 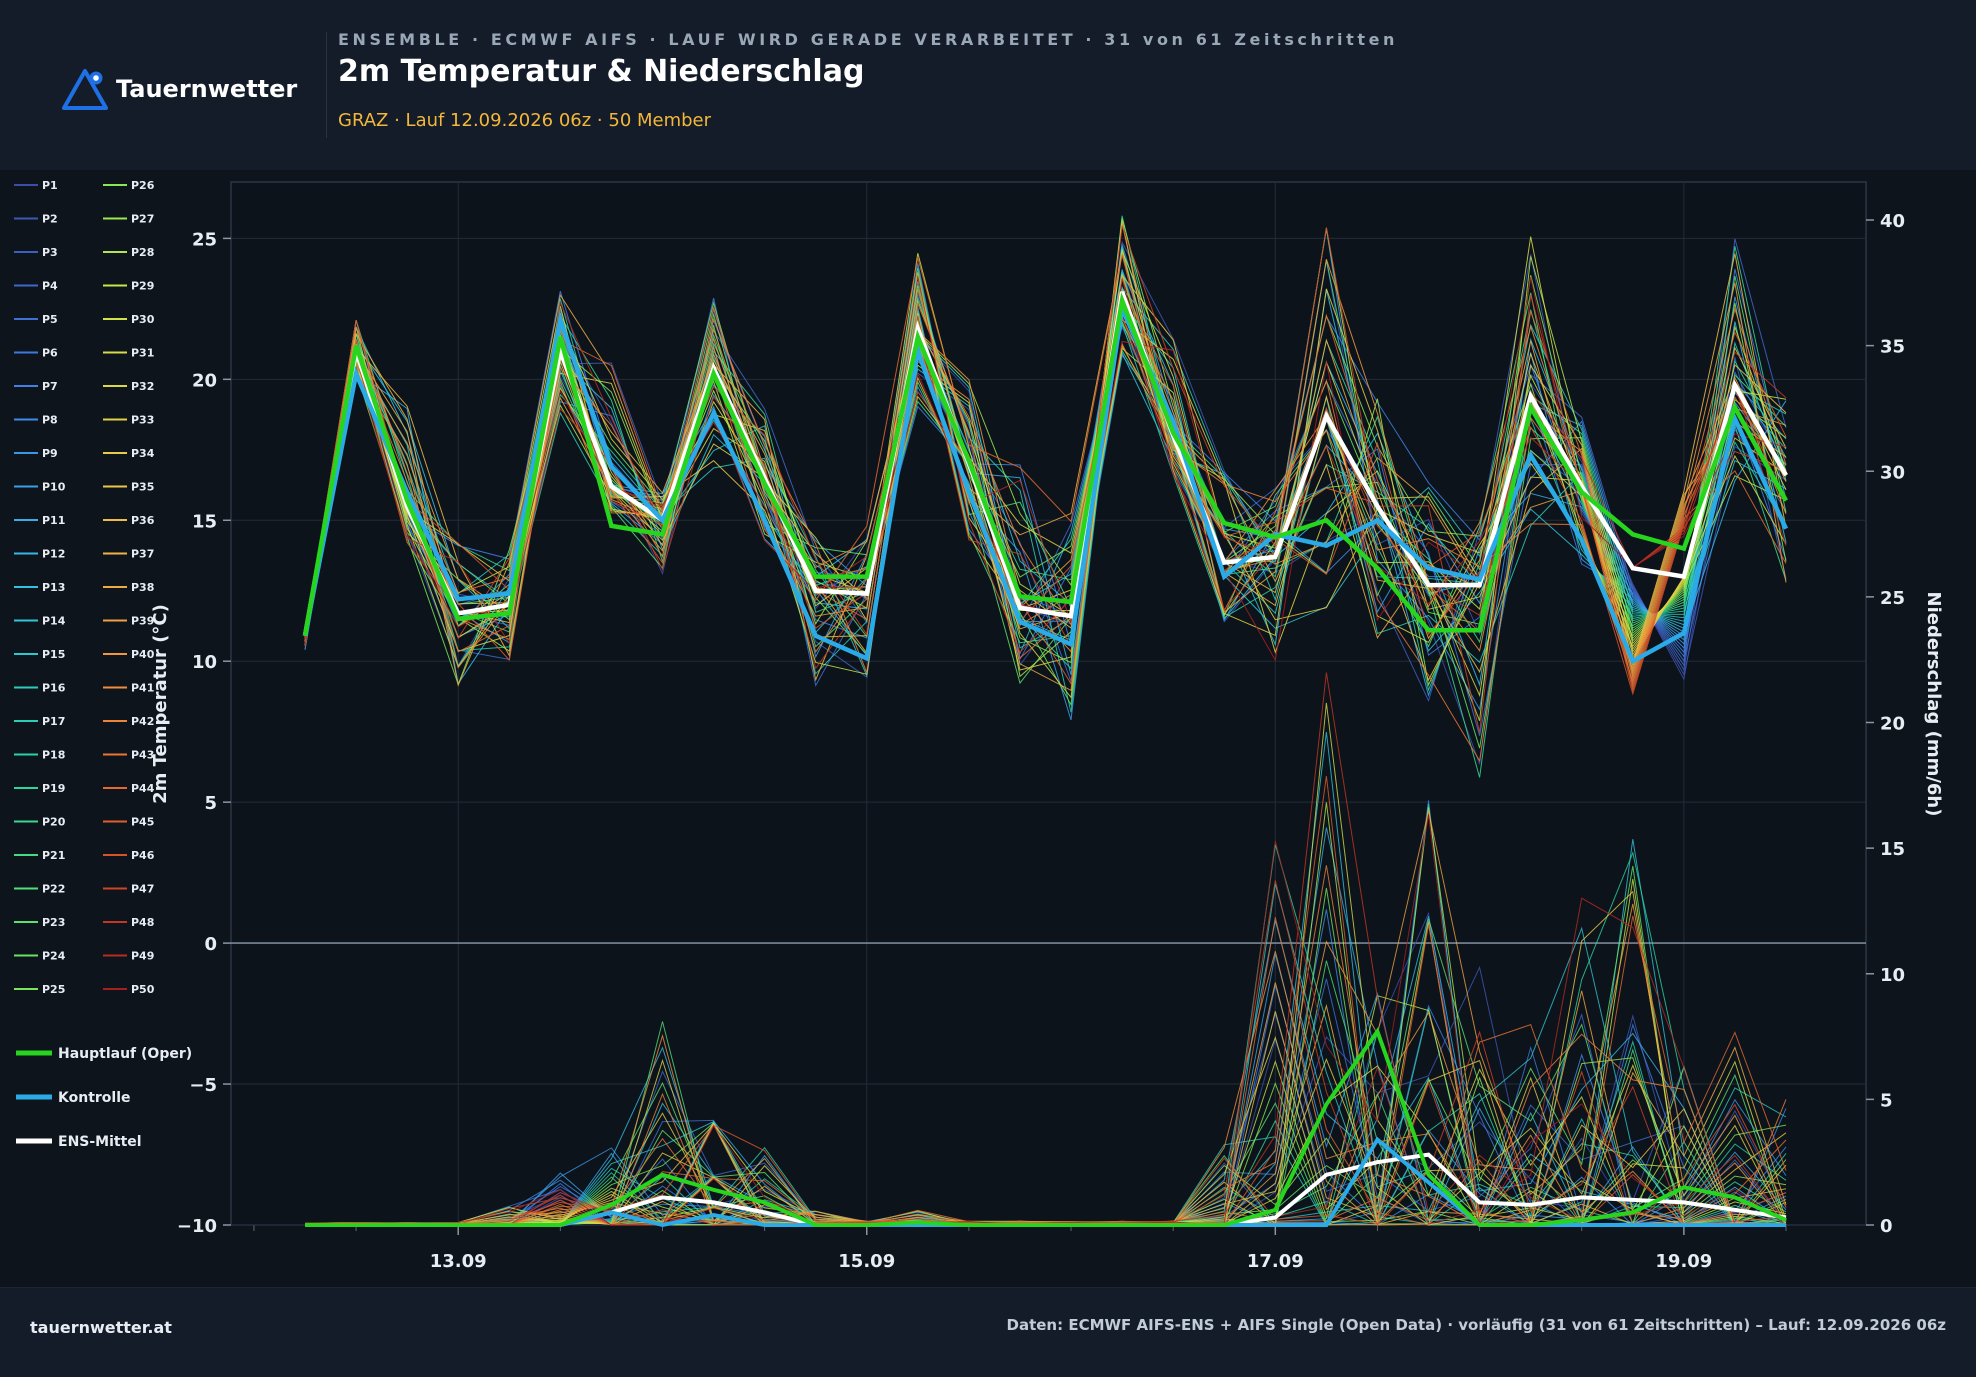 What do you see at coordinates (142, 621) in the screenshot?
I see `legend-member-label: P39` at bounding box center [142, 621].